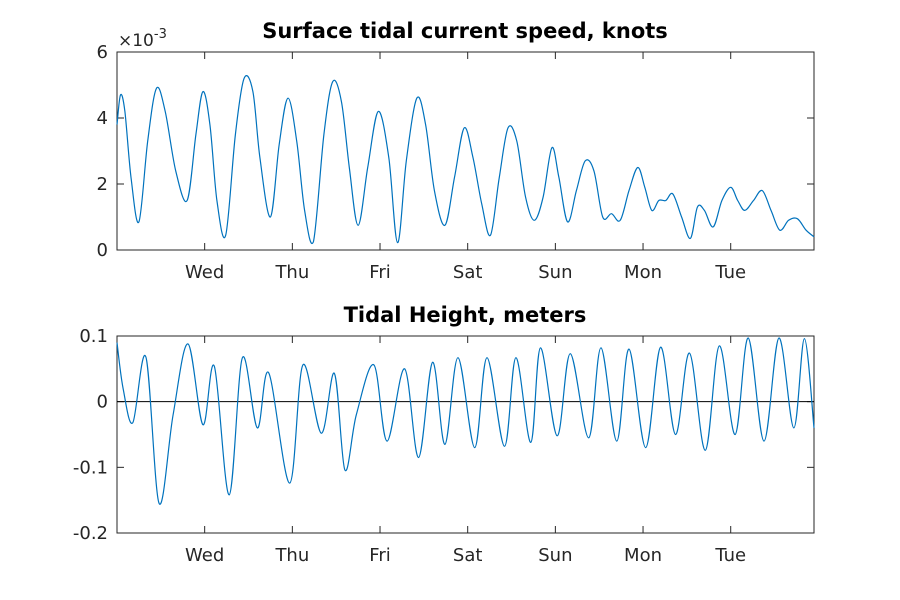 The width and height of the screenshot is (900, 600). What do you see at coordinates (160, 34) in the screenshot?
I see `y-exponent-power: -3` at bounding box center [160, 34].